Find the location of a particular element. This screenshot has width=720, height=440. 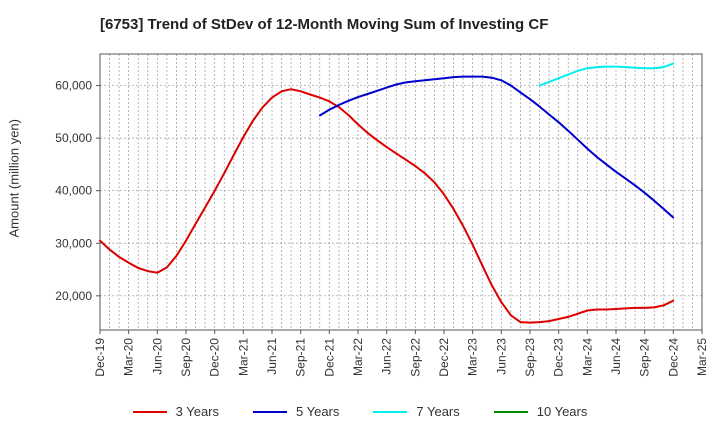

y-tick-label: 40,000 is located at coordinates (73, 191).